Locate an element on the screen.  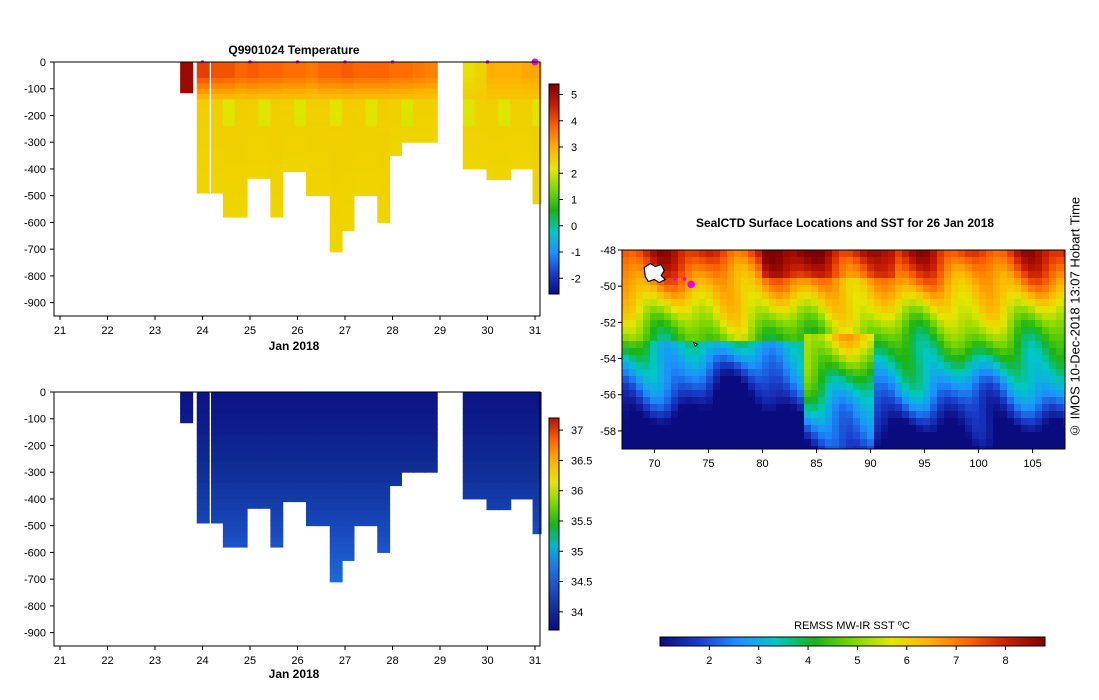
temperature-x-axis-label: Jan 2018 is located at coordinates (294, 346).